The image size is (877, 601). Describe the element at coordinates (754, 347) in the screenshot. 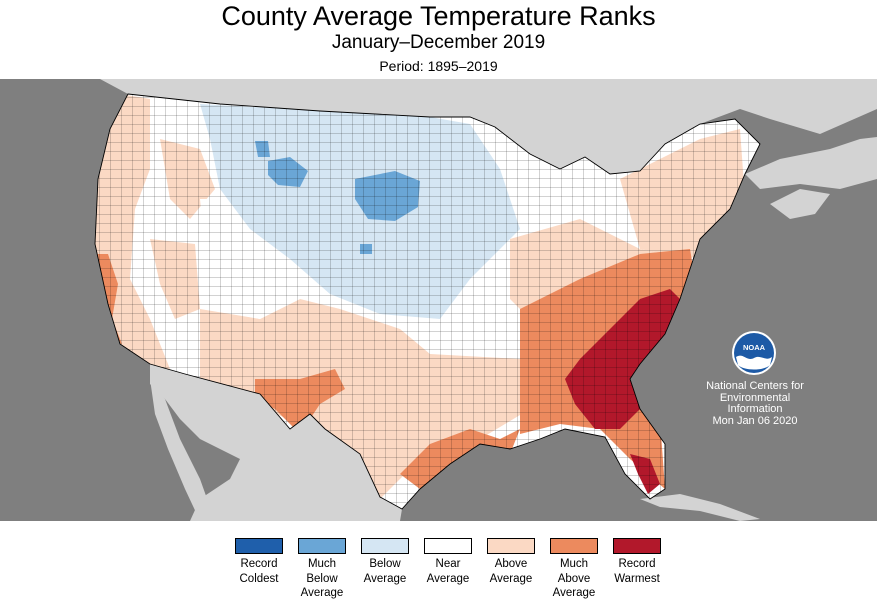

I see `noaa-logo-text: NOAA` at that location.